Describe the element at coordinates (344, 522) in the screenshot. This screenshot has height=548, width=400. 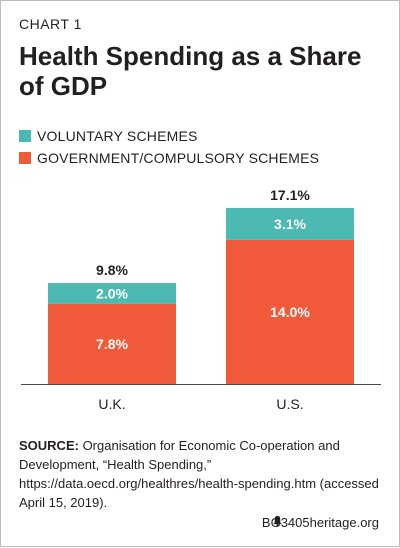
I see `site-name: heritage.org` at that location.